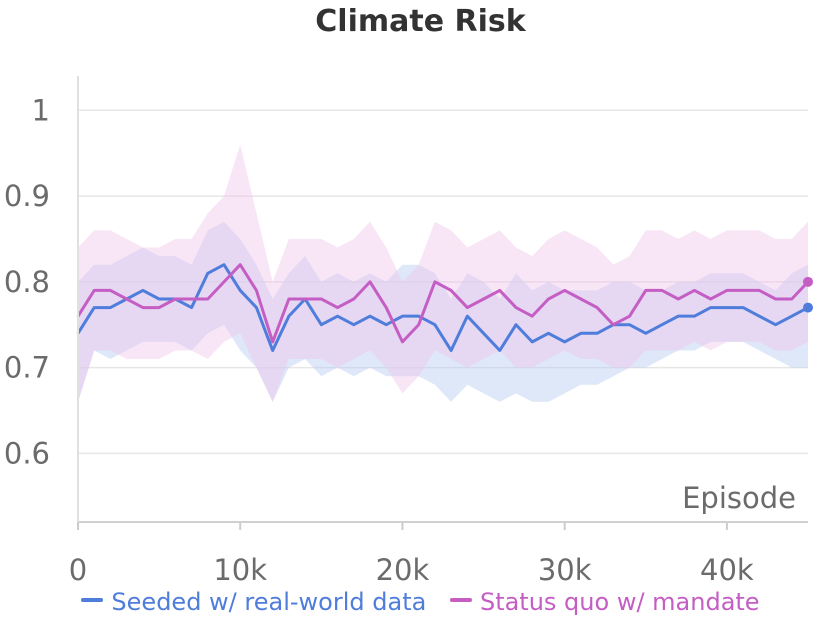  I want to click on x-tick-label: 0, so click(78, 570).